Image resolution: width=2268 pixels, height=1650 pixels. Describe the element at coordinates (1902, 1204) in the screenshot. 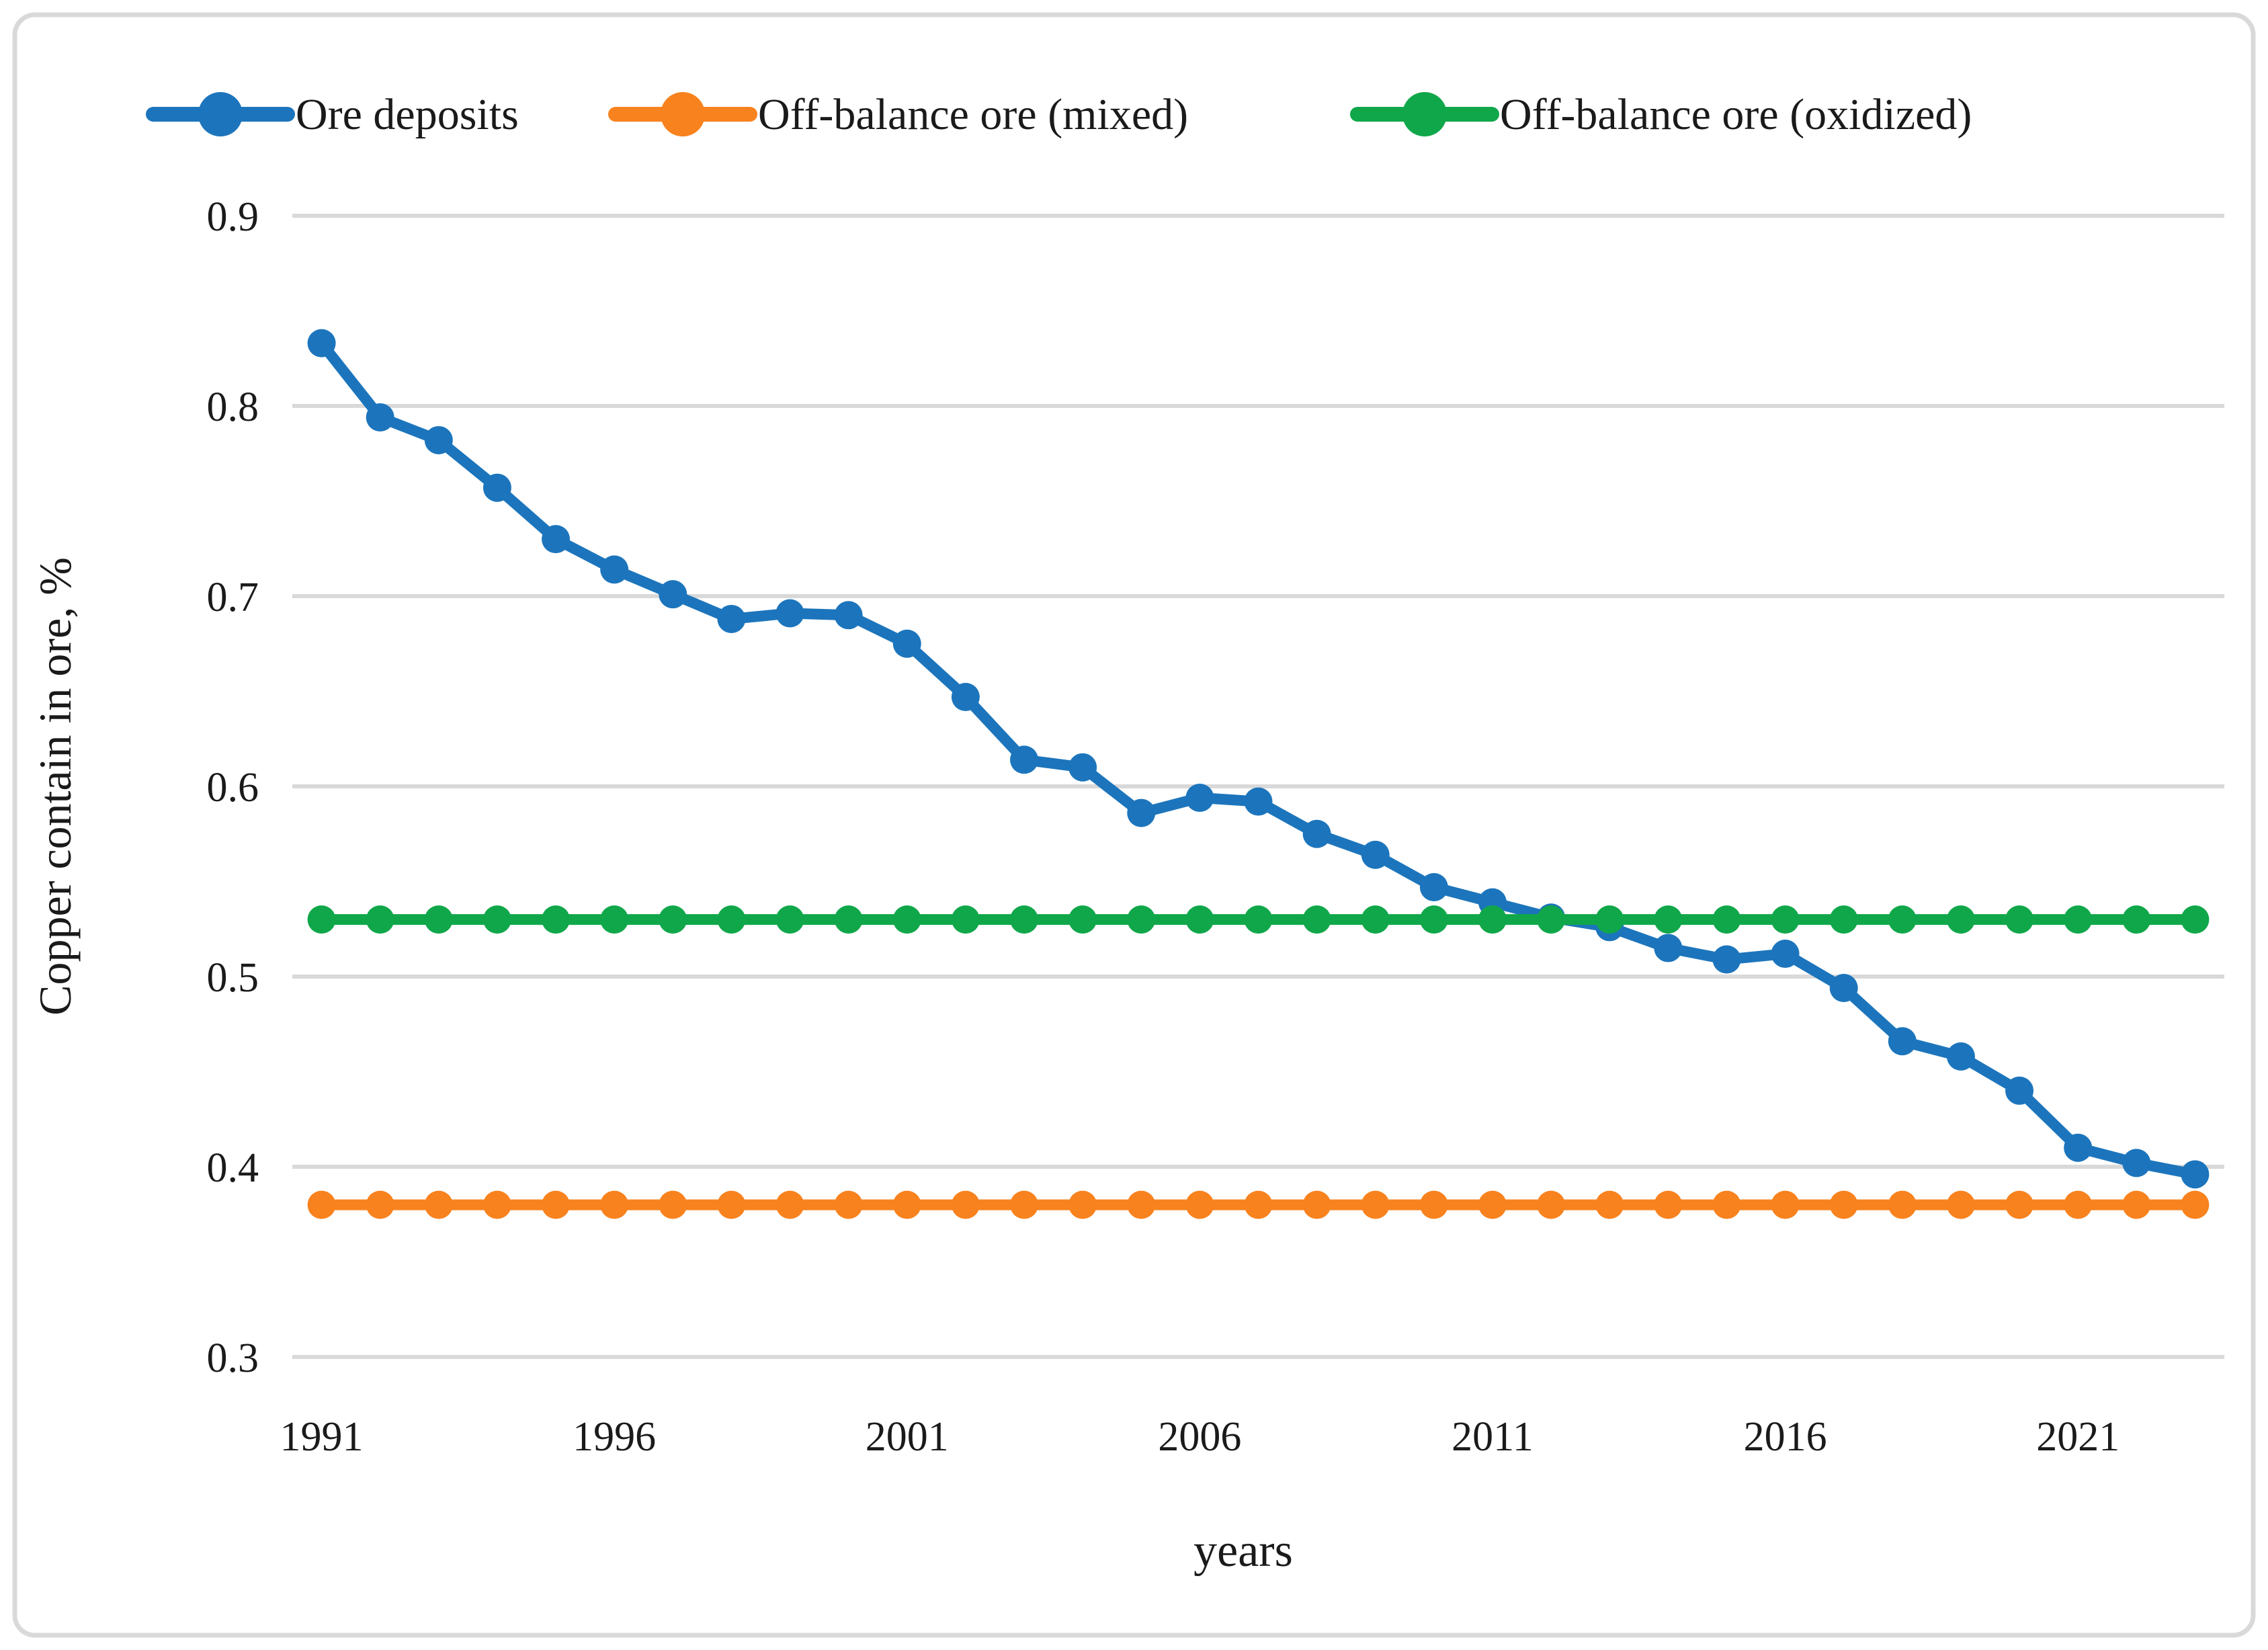

I see `data-point-off-balance-ore-mixed-2018` at that location.